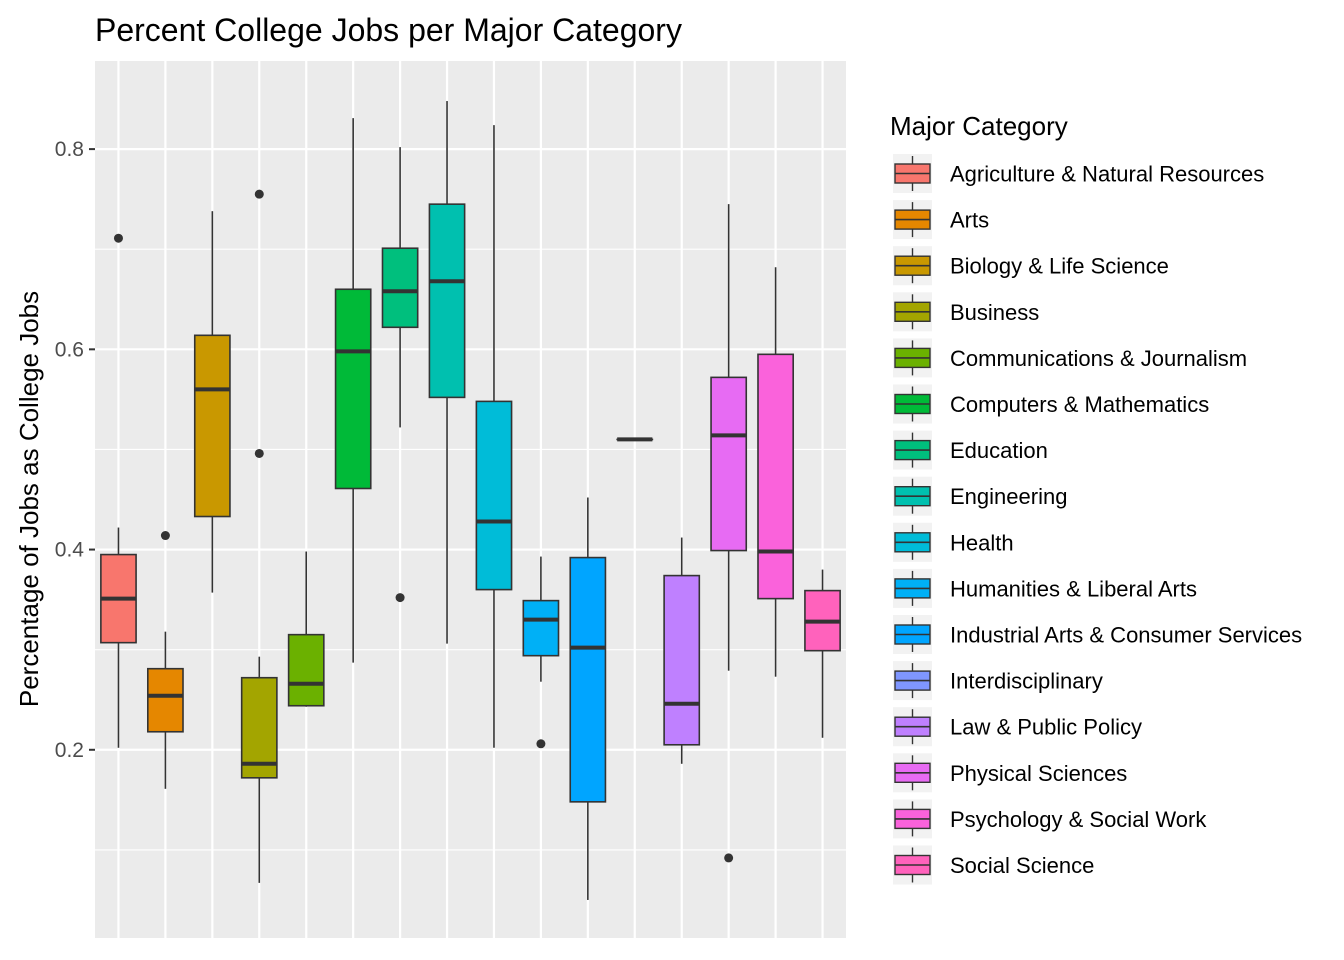 The width and height of the screenshot is (1344, 960). I want to click on legend-item: Interdisciplinary, so click(998, 681).